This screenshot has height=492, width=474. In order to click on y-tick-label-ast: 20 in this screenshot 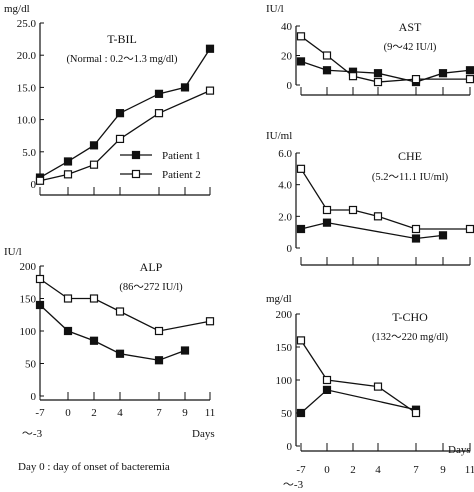, I will do `click(287, 57)`.